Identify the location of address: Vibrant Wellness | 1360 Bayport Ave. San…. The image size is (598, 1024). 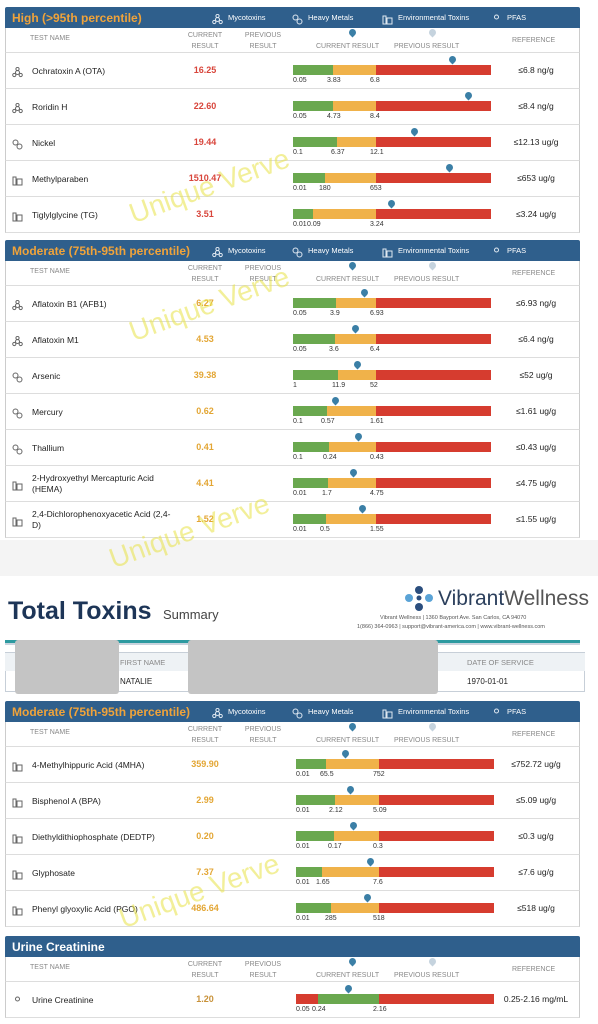
(453, 618).